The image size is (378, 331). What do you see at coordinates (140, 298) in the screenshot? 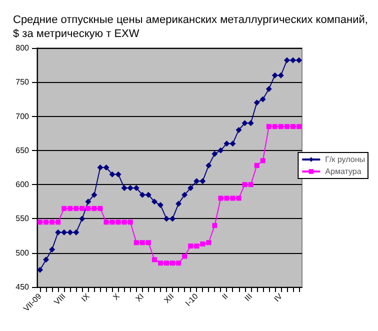
I see `x-tick-label: XI` at bounding box center [140, 298].